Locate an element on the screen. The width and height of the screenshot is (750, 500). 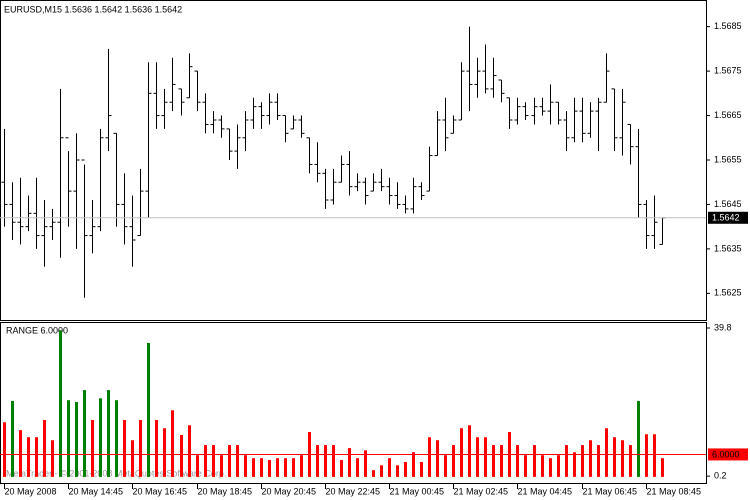
x-tick-label: 20 May 18:45 is located at coordinates (225, 491).